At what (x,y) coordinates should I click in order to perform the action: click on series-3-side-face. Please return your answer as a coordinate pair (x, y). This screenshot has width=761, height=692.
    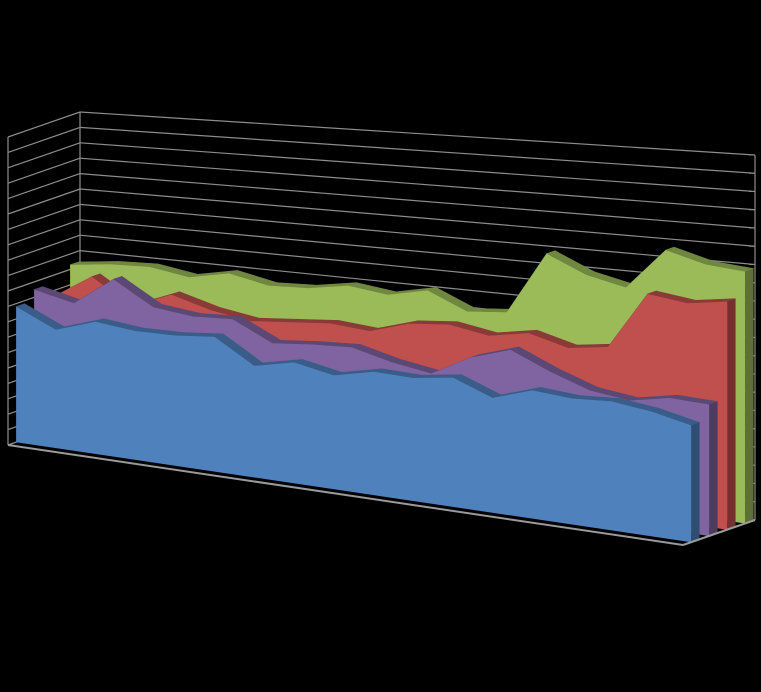
    Looking at the image, I should click on (731, 414).